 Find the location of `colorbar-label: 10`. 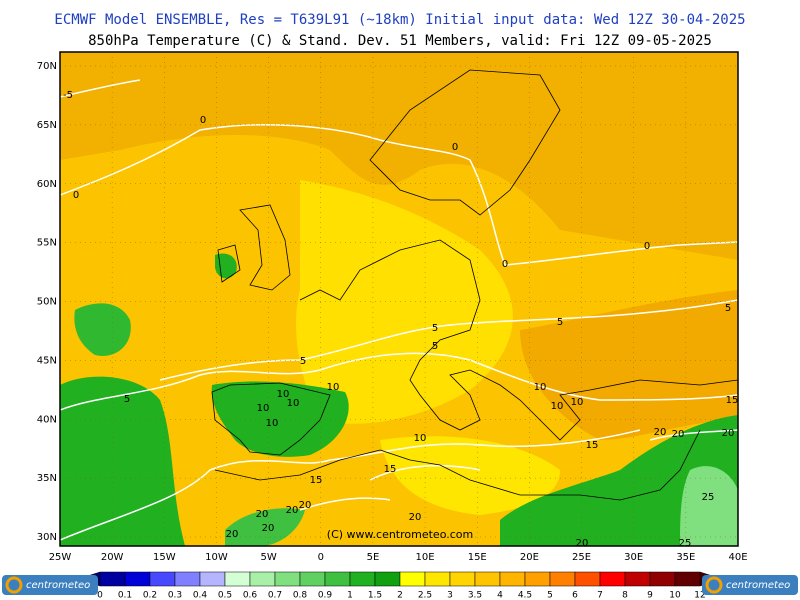

colorbar-label: 10 is located at coordinates (675, 595).